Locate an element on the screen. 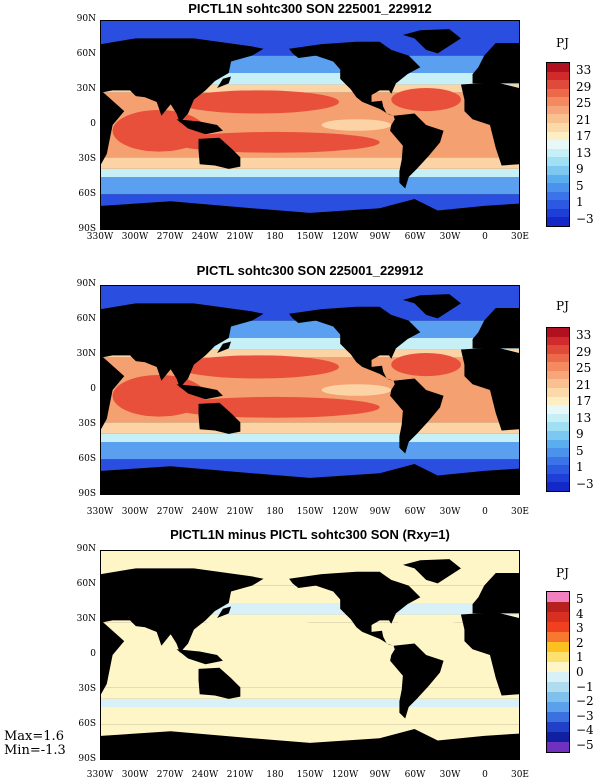  panel-2-colorbar is located at coordinates (558, 409).